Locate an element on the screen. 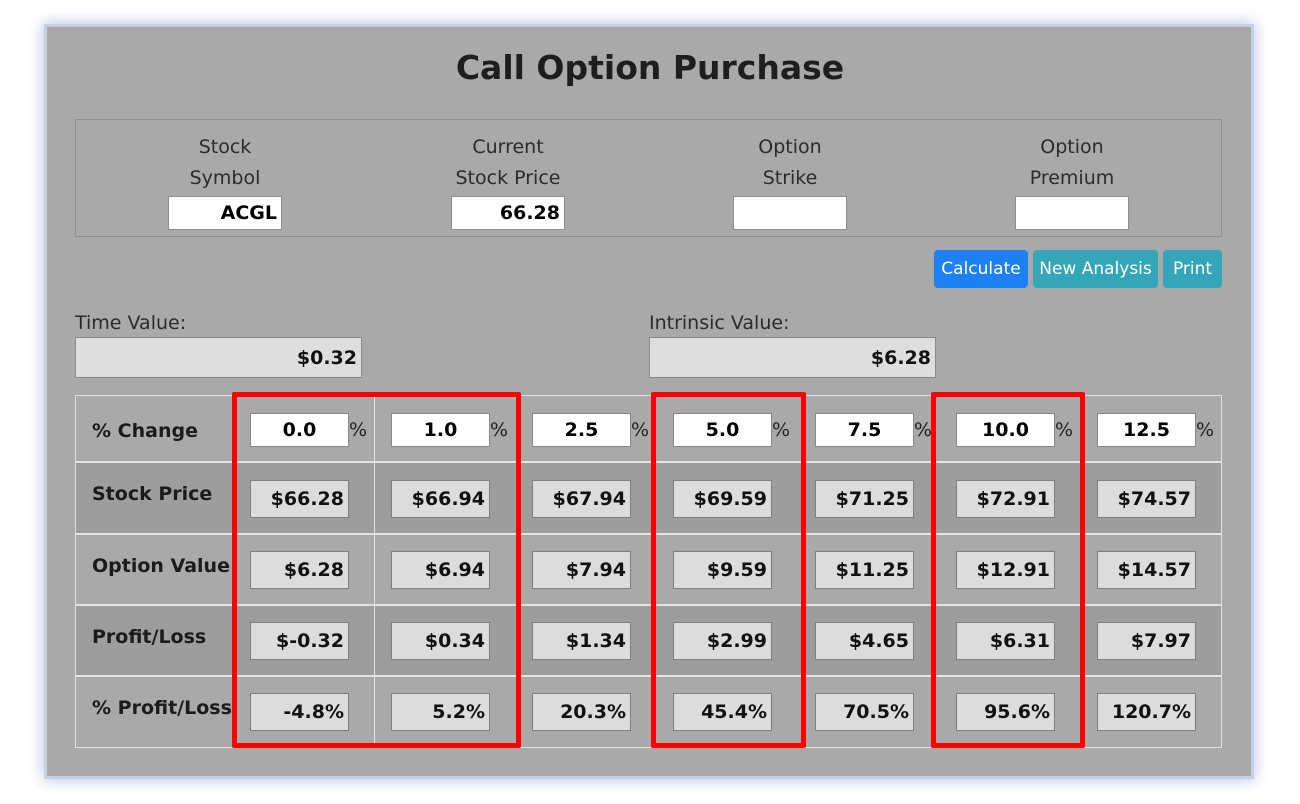  pct-change-input: 10.0 is located at coordinates (1005, 430).